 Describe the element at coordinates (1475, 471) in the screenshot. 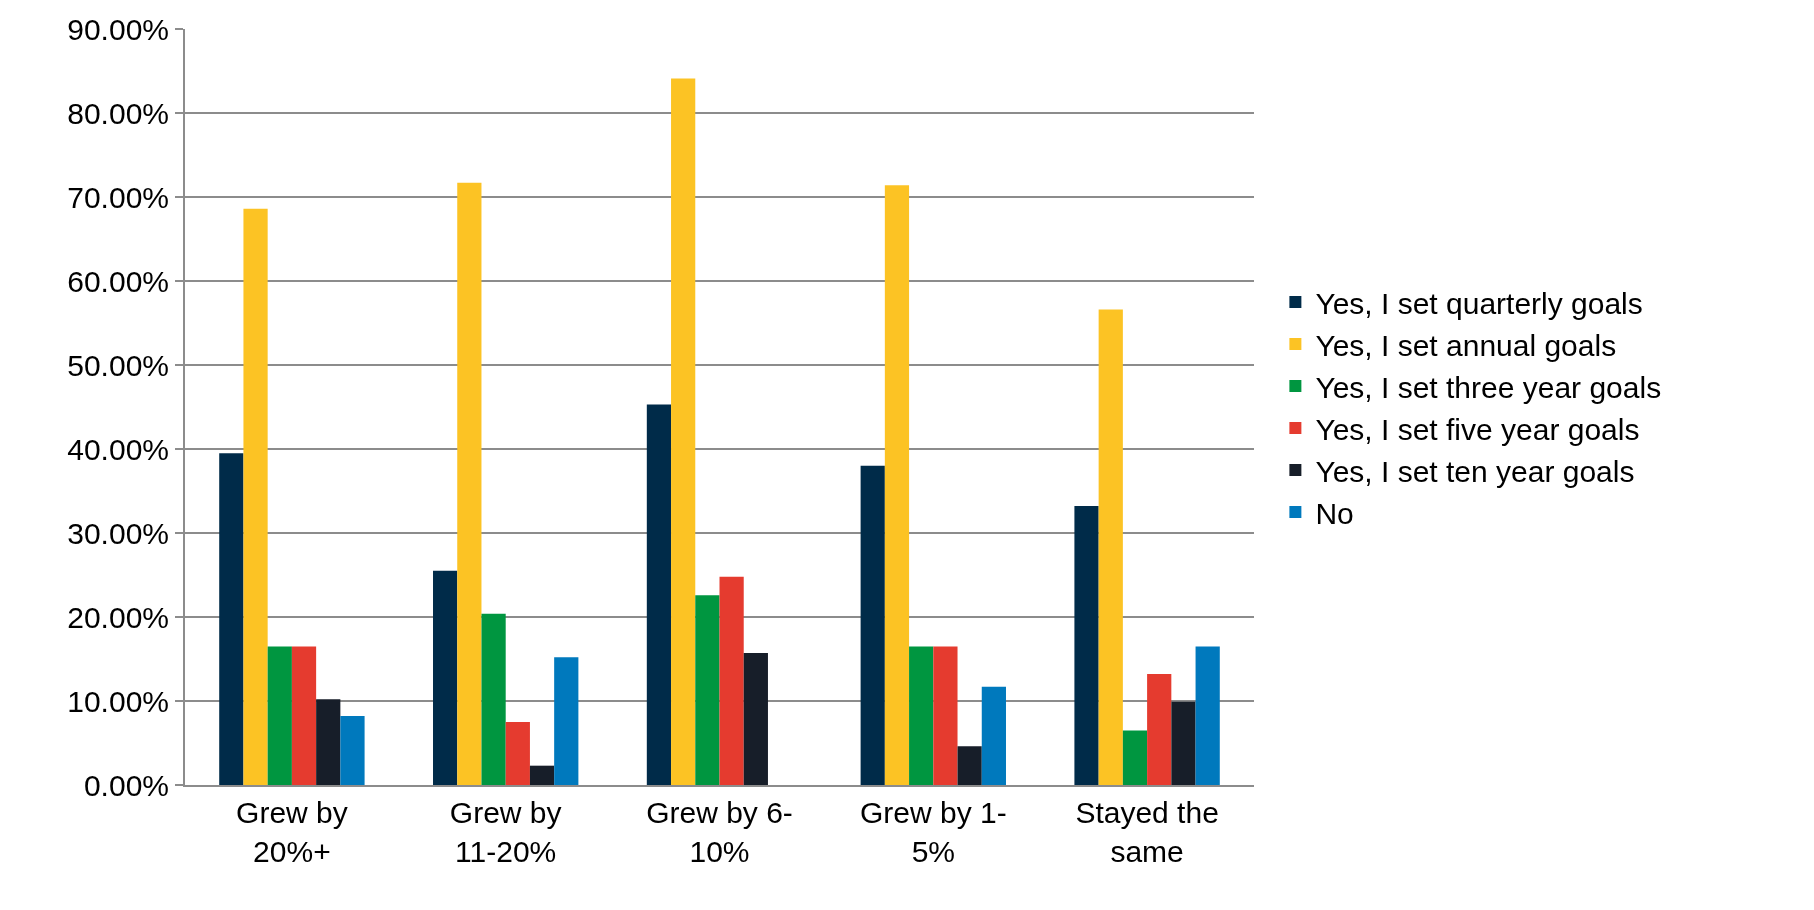

I see `legend-label: Yes, I set ten year goals` at that location.